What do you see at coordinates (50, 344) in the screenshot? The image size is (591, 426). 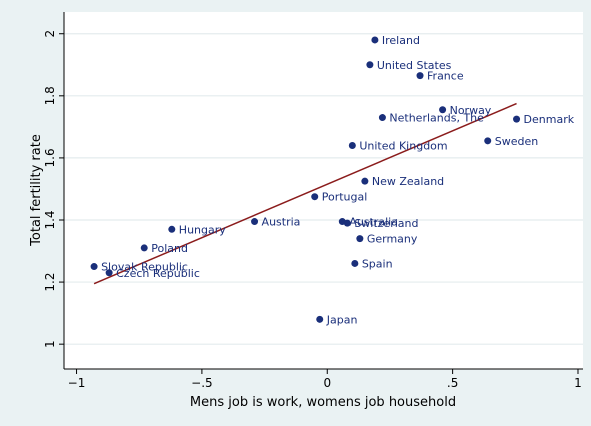 I see `y-tick-label: 1` at bounding box center [50, 344].